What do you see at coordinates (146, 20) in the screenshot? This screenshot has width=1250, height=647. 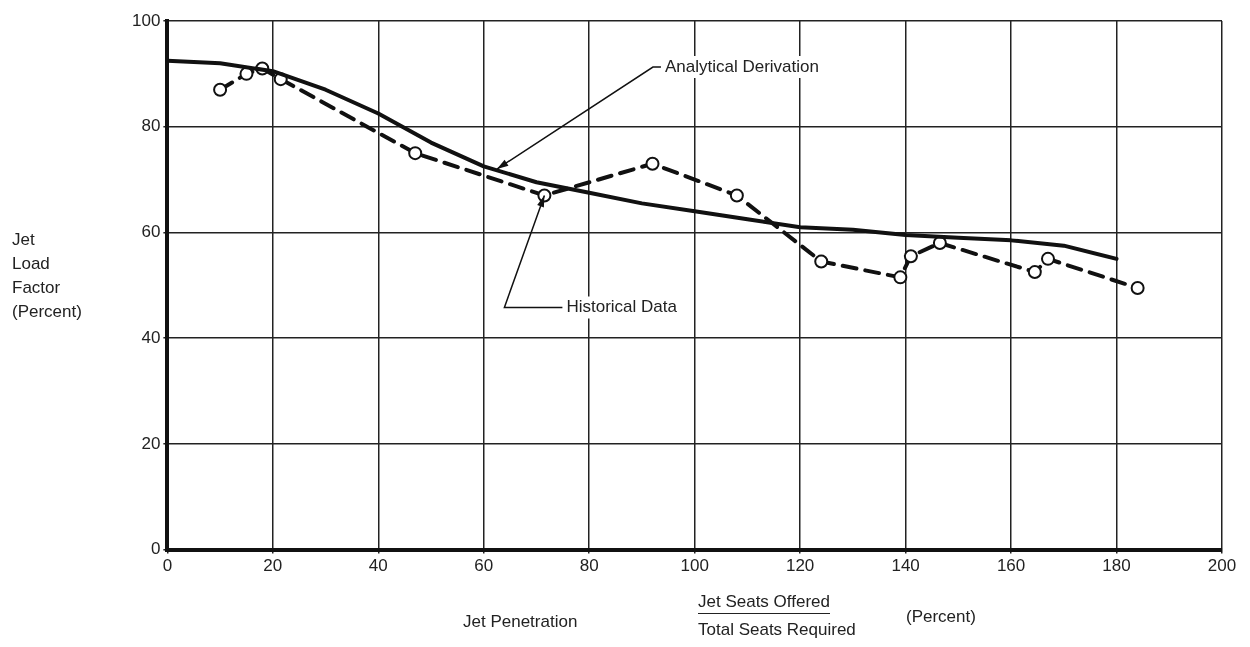 I see `y-tick-label: 100` at bounding box center [146, 20].